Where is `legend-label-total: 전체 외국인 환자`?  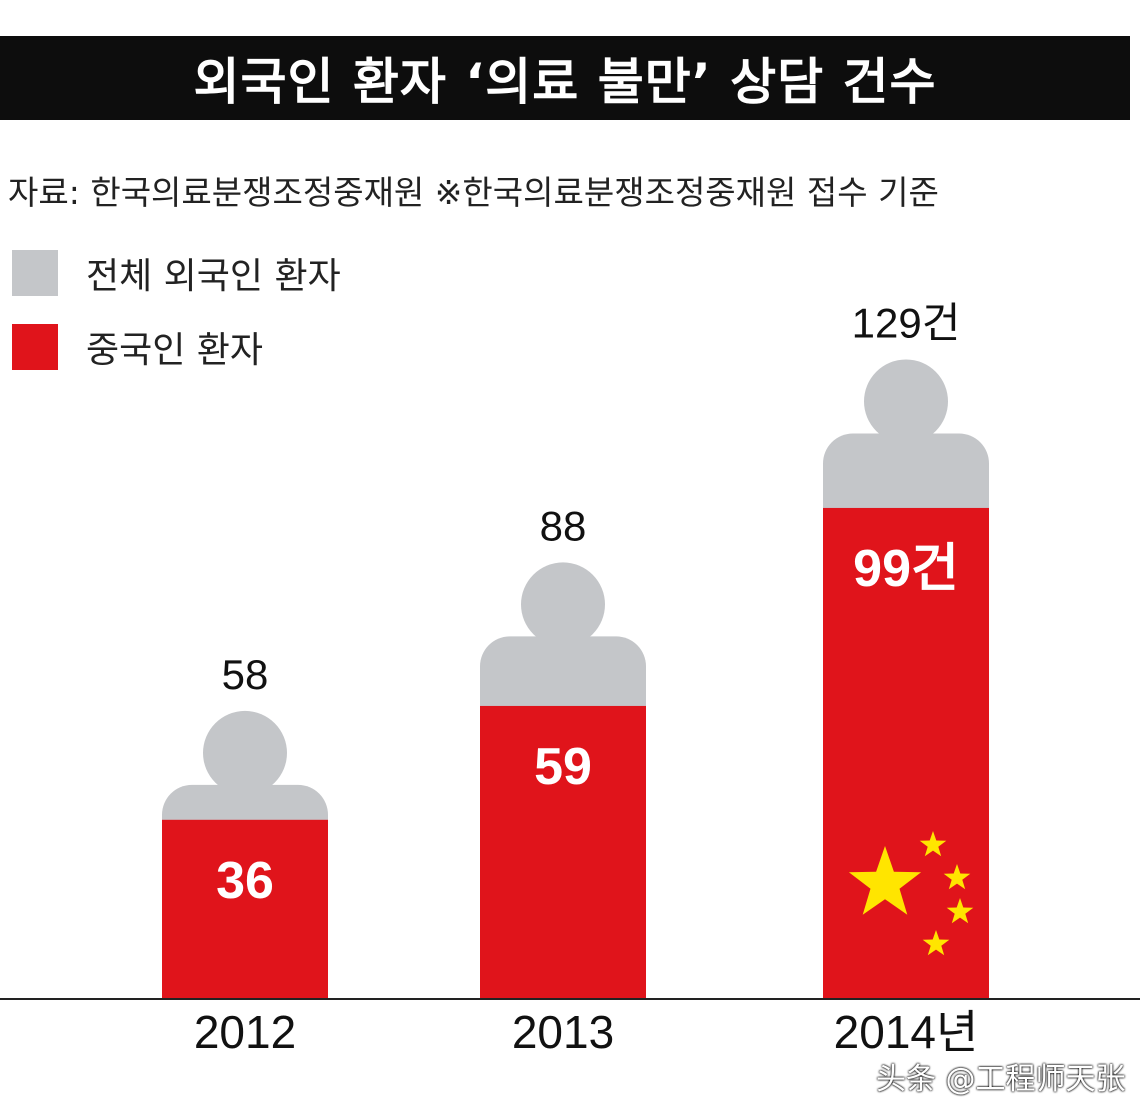 legend-label-total: 전체 외국인 환자 is located at coordinates (213, 276).